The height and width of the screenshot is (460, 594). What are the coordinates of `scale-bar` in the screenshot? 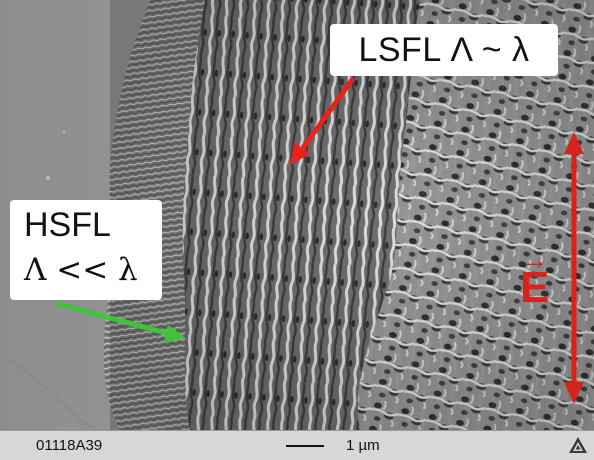 It's located at (305, 446).